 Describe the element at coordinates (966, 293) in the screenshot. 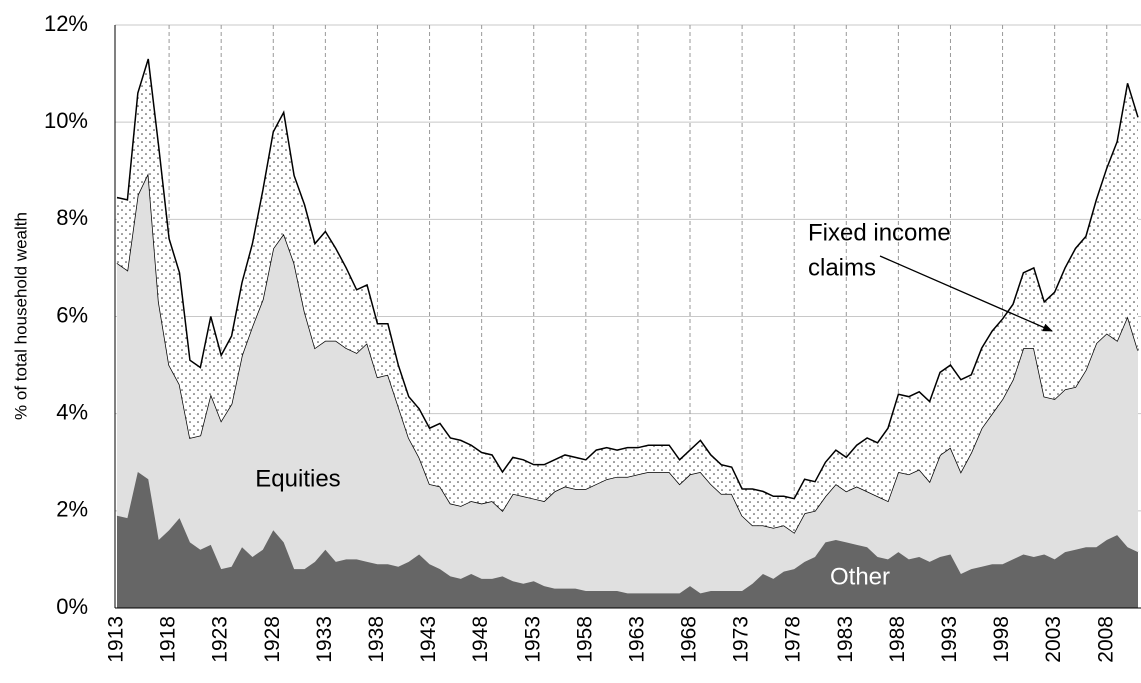

I see `annotation-arrow` at that location.